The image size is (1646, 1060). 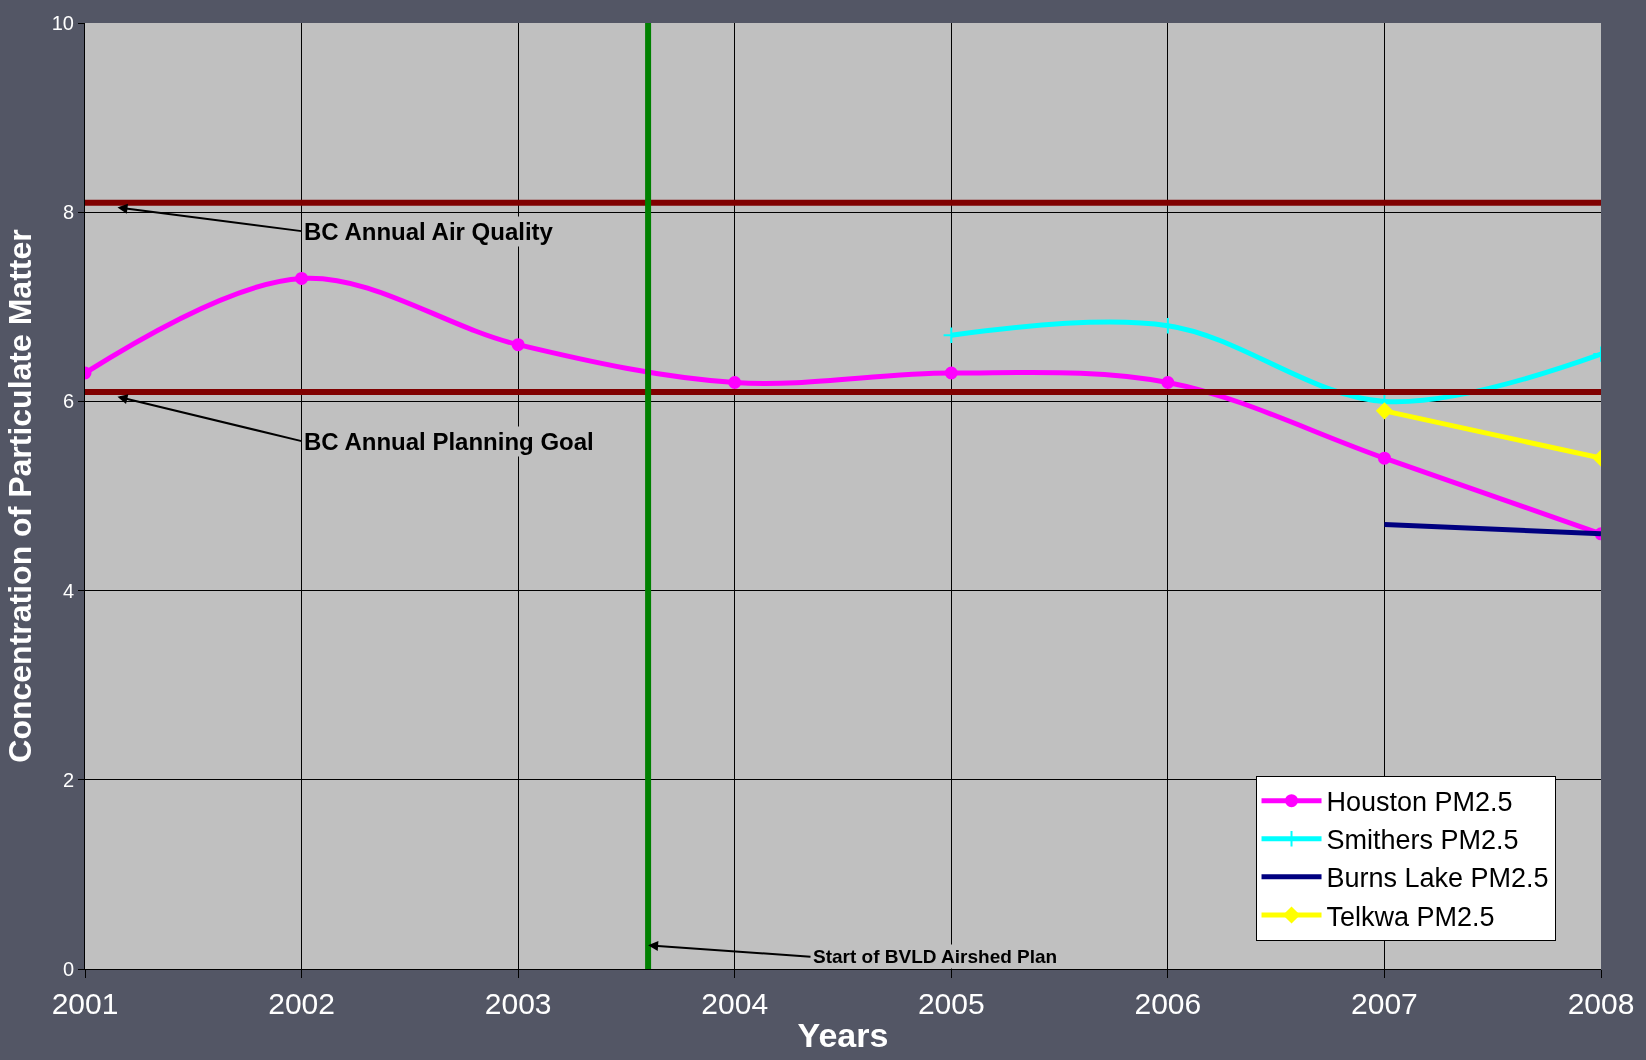 What do you see at coordinates (1419, 802) in the screenshot?
I see `legend-label: Houston PM2.5` at bounding box center [1419, 802].